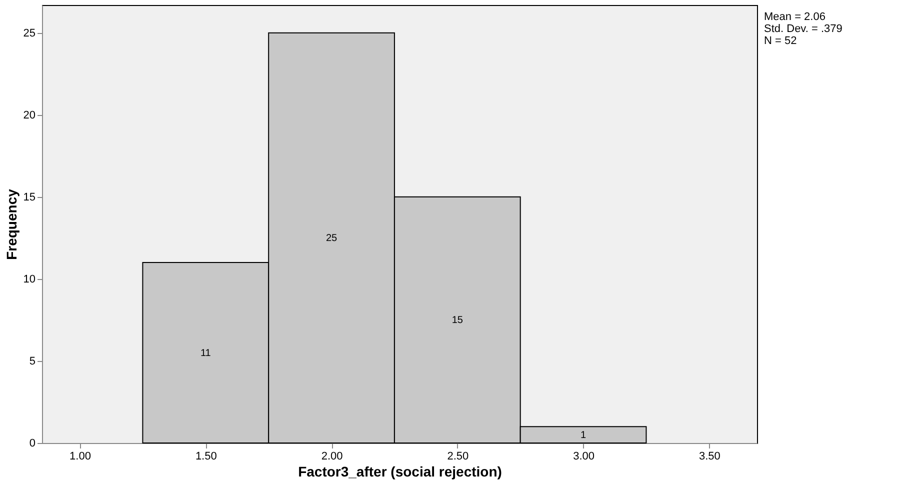  What do you see at coordinates (29, 197) in the screenshot?
I see `y-tick-label: 15` at bounding box center [29, 197].